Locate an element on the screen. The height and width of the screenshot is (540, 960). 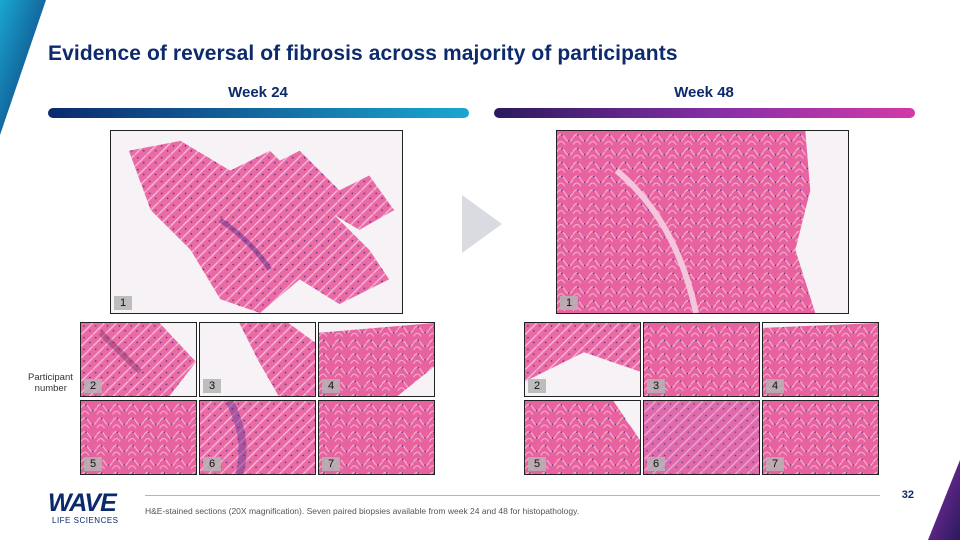
biopsy-week48-participant-6: 6 is located at coordinates (701, 437).